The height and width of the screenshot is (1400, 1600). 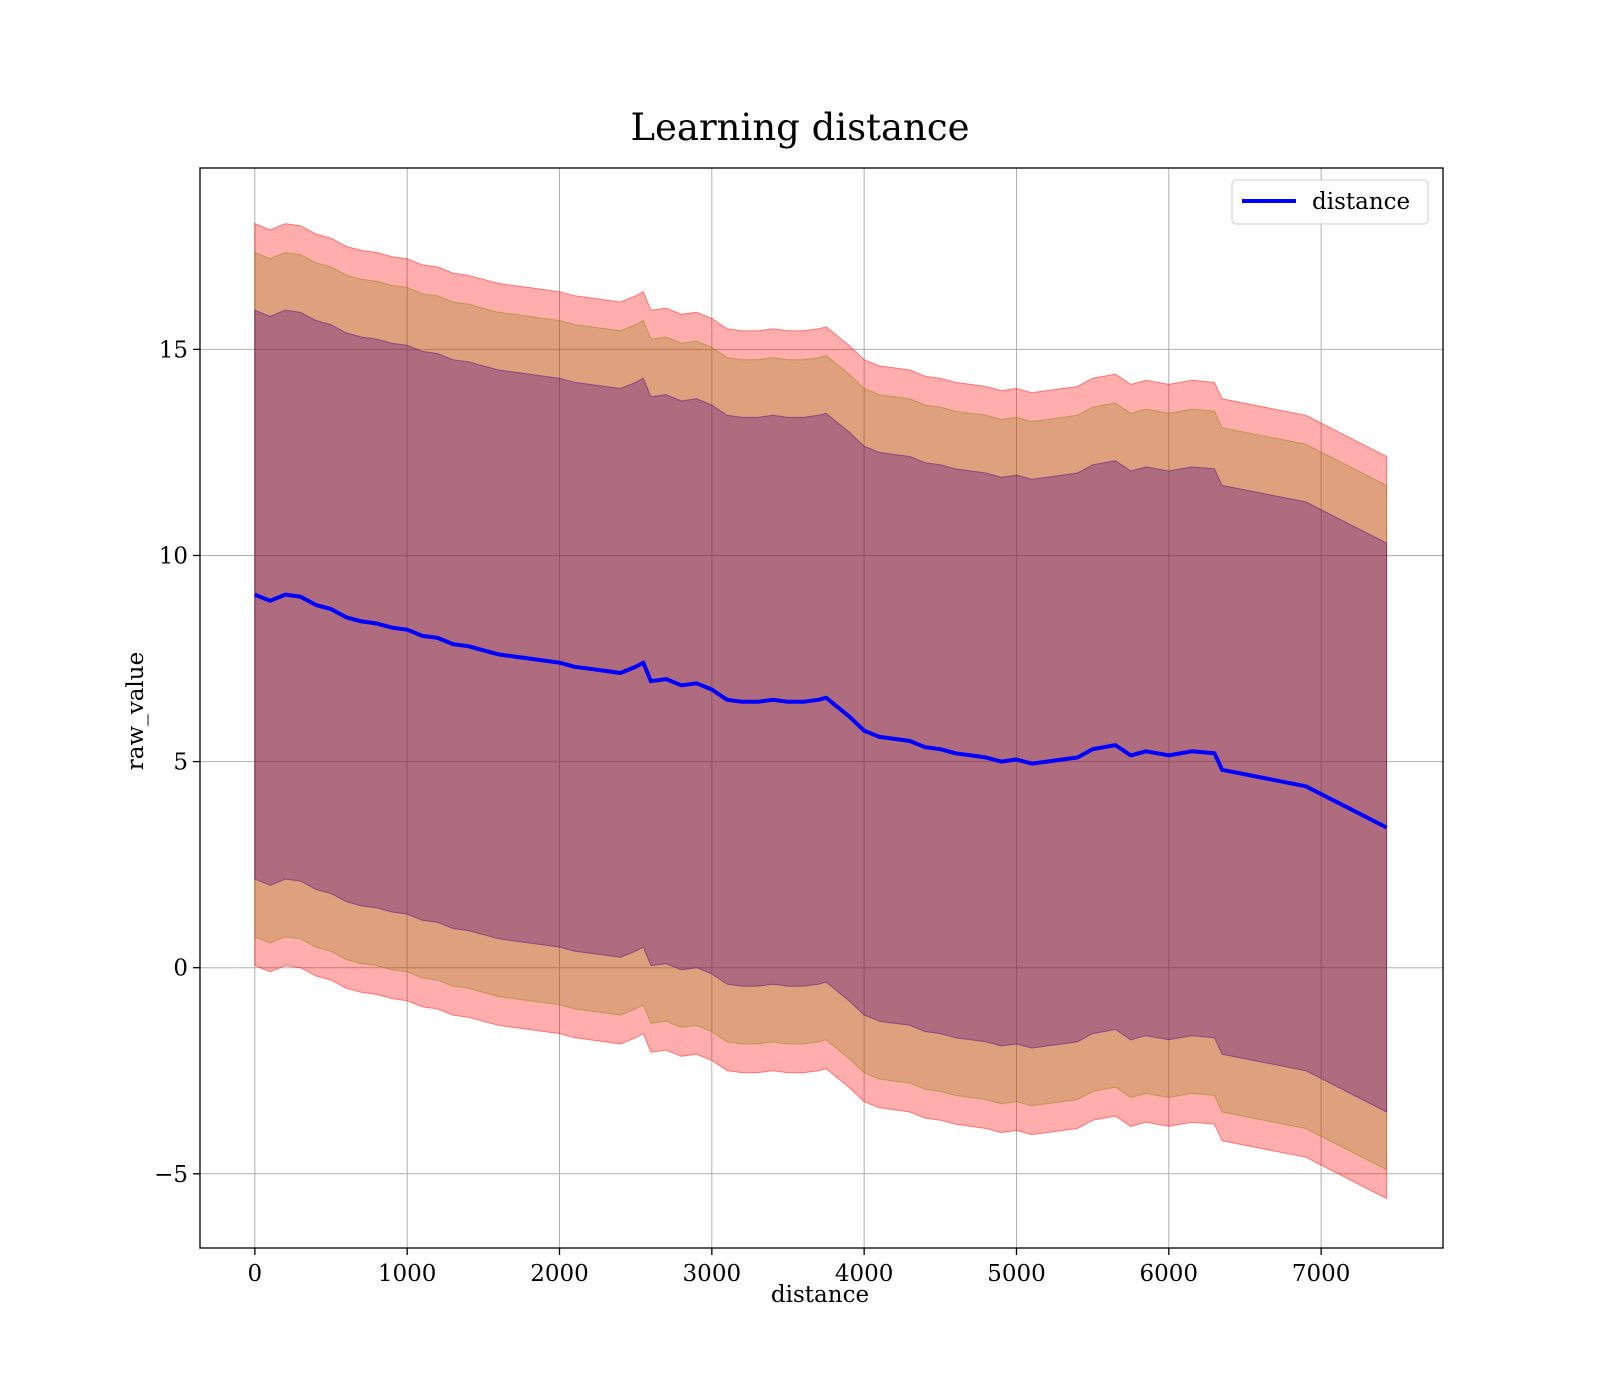 I want to click on y-tick-label: 5, so click(x=180, y=763).